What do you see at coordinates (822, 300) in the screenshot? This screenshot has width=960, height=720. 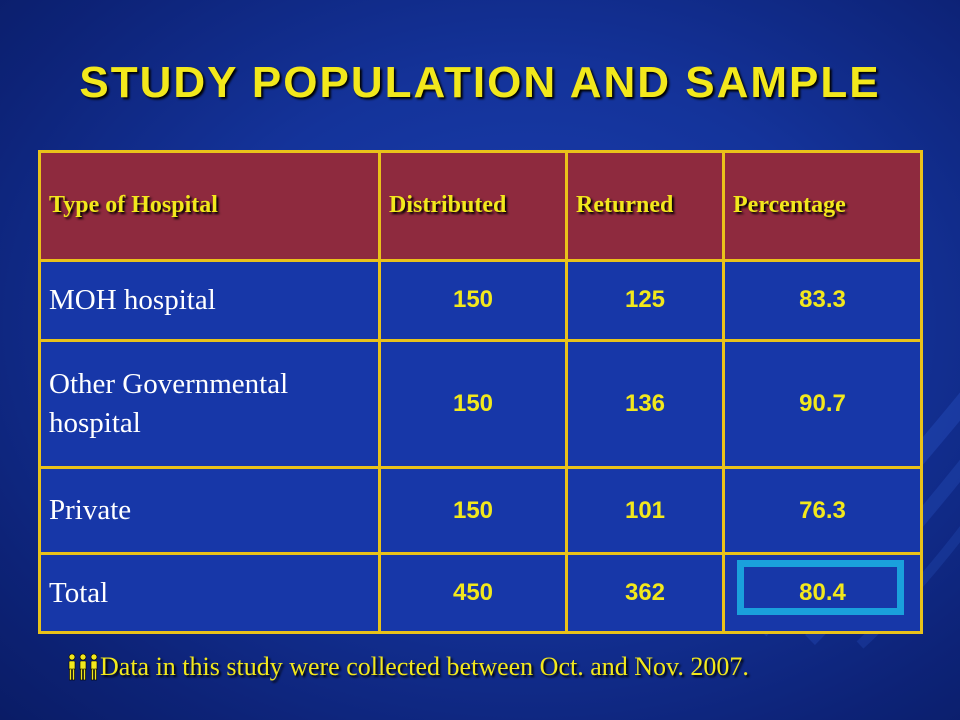 I see `percentage-value: 83.3` at bounding box center [822, 300].